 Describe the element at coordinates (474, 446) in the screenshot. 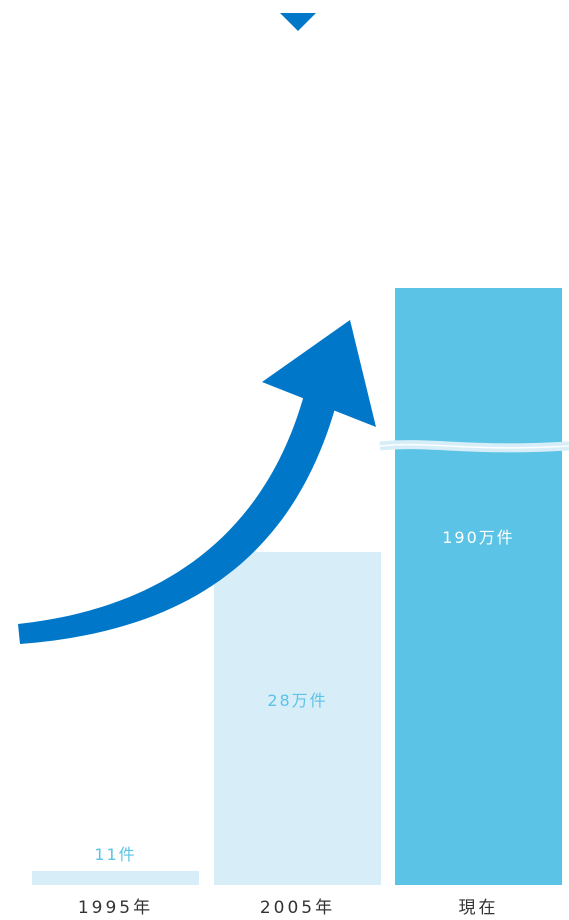

I see `axis-break-edge` at that location.